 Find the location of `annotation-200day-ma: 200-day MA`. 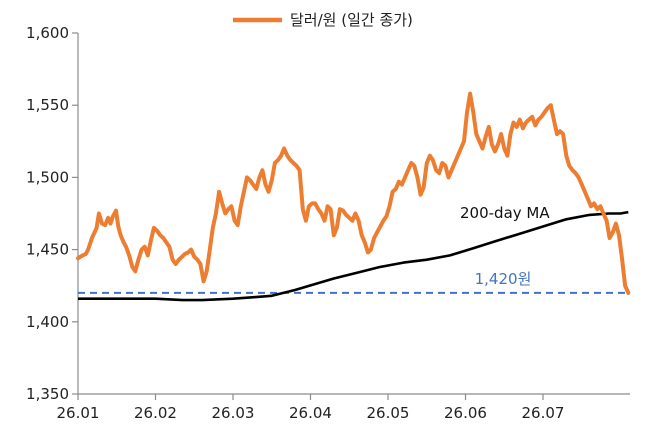

annotation-200day-ma: 200-day MA is located at coordinates (505, 213).